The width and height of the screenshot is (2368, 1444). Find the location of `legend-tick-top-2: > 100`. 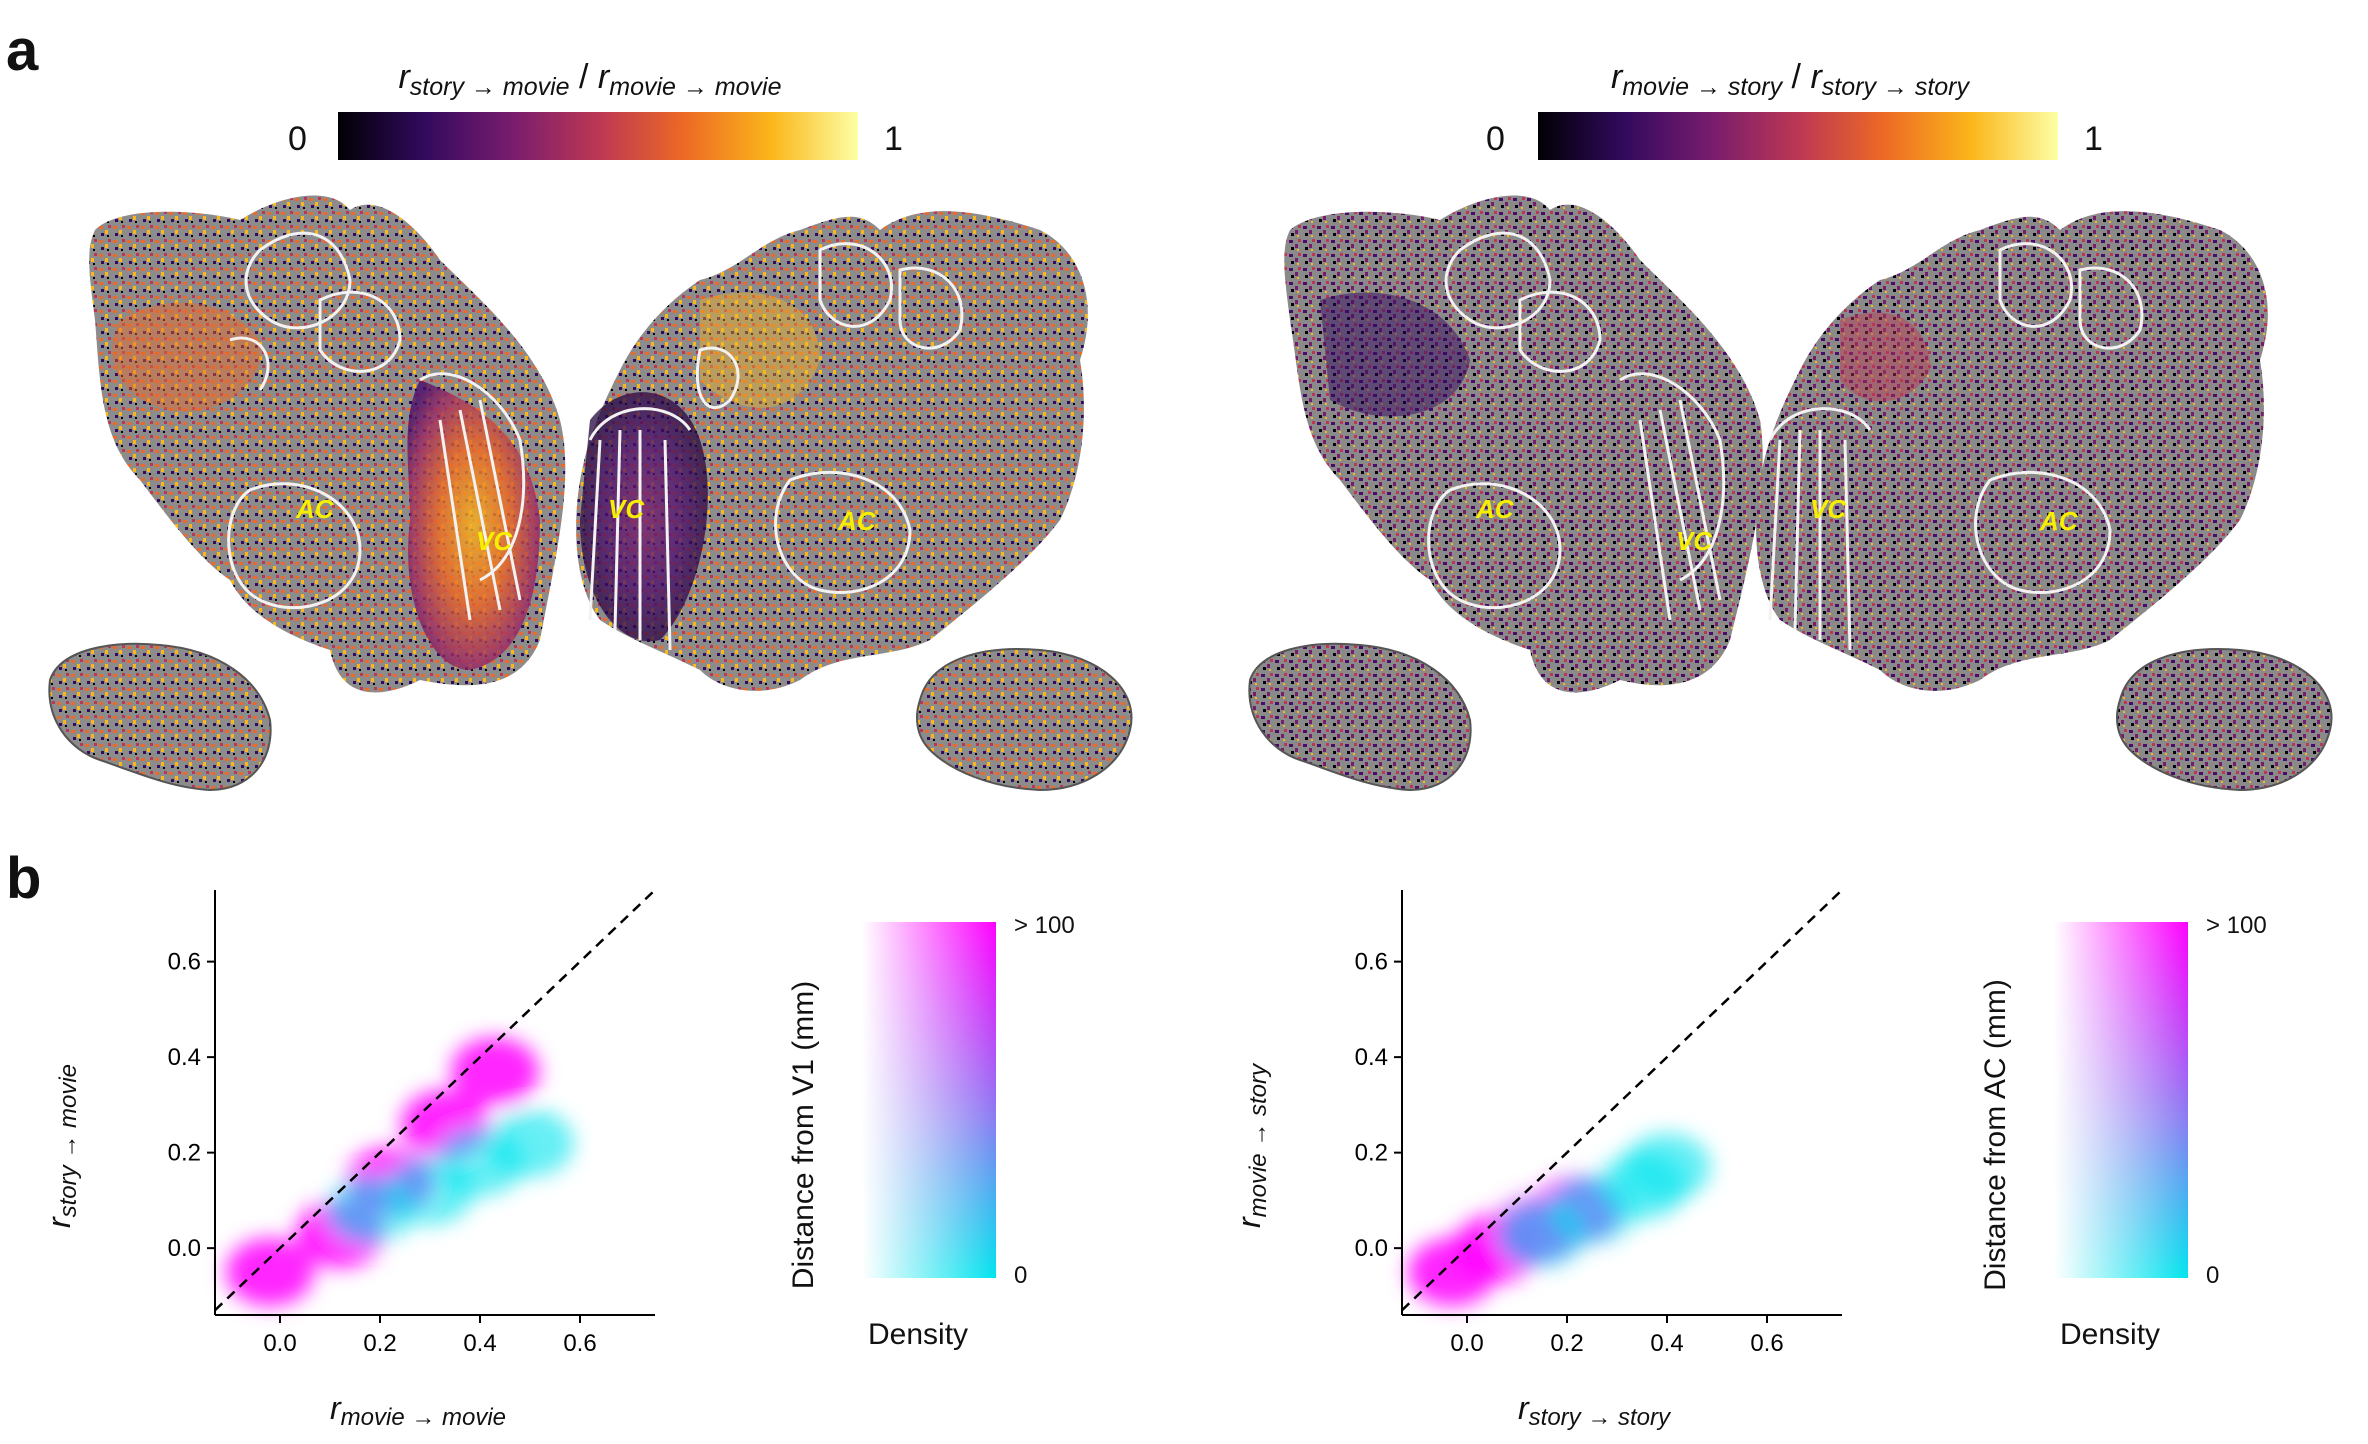

legend-tick-top-2: > 100 is located at coordinates (2236, 925).